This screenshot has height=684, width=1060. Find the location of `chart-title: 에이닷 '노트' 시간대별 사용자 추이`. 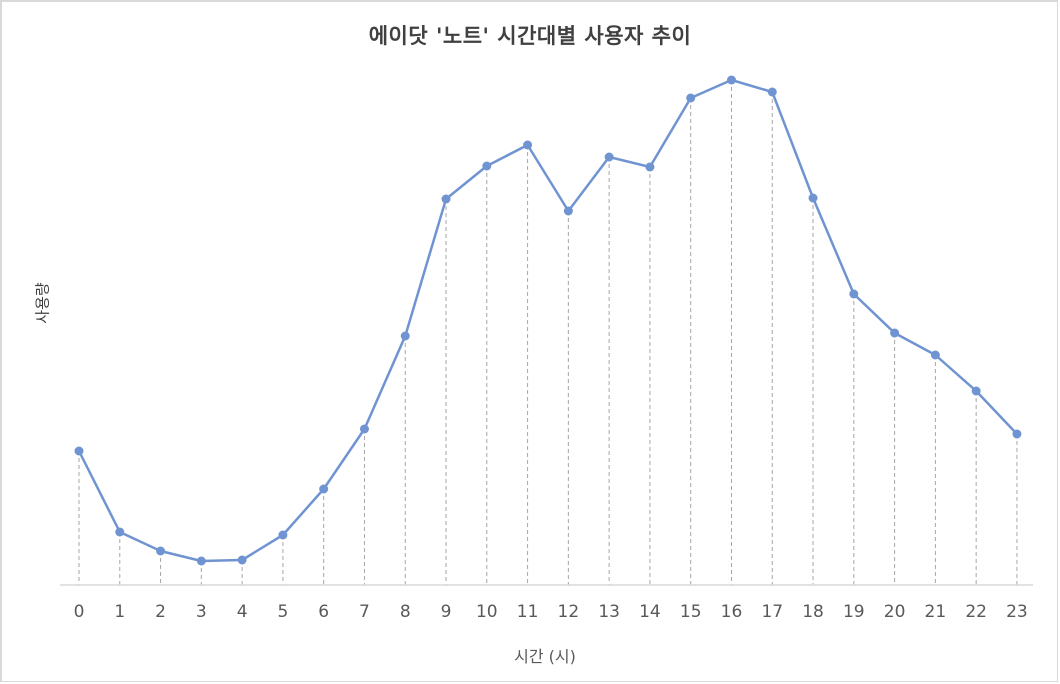

chart-title: 에이닷 '노트' 시간대별 사용자 추이 is located at coordinates (530, 36).